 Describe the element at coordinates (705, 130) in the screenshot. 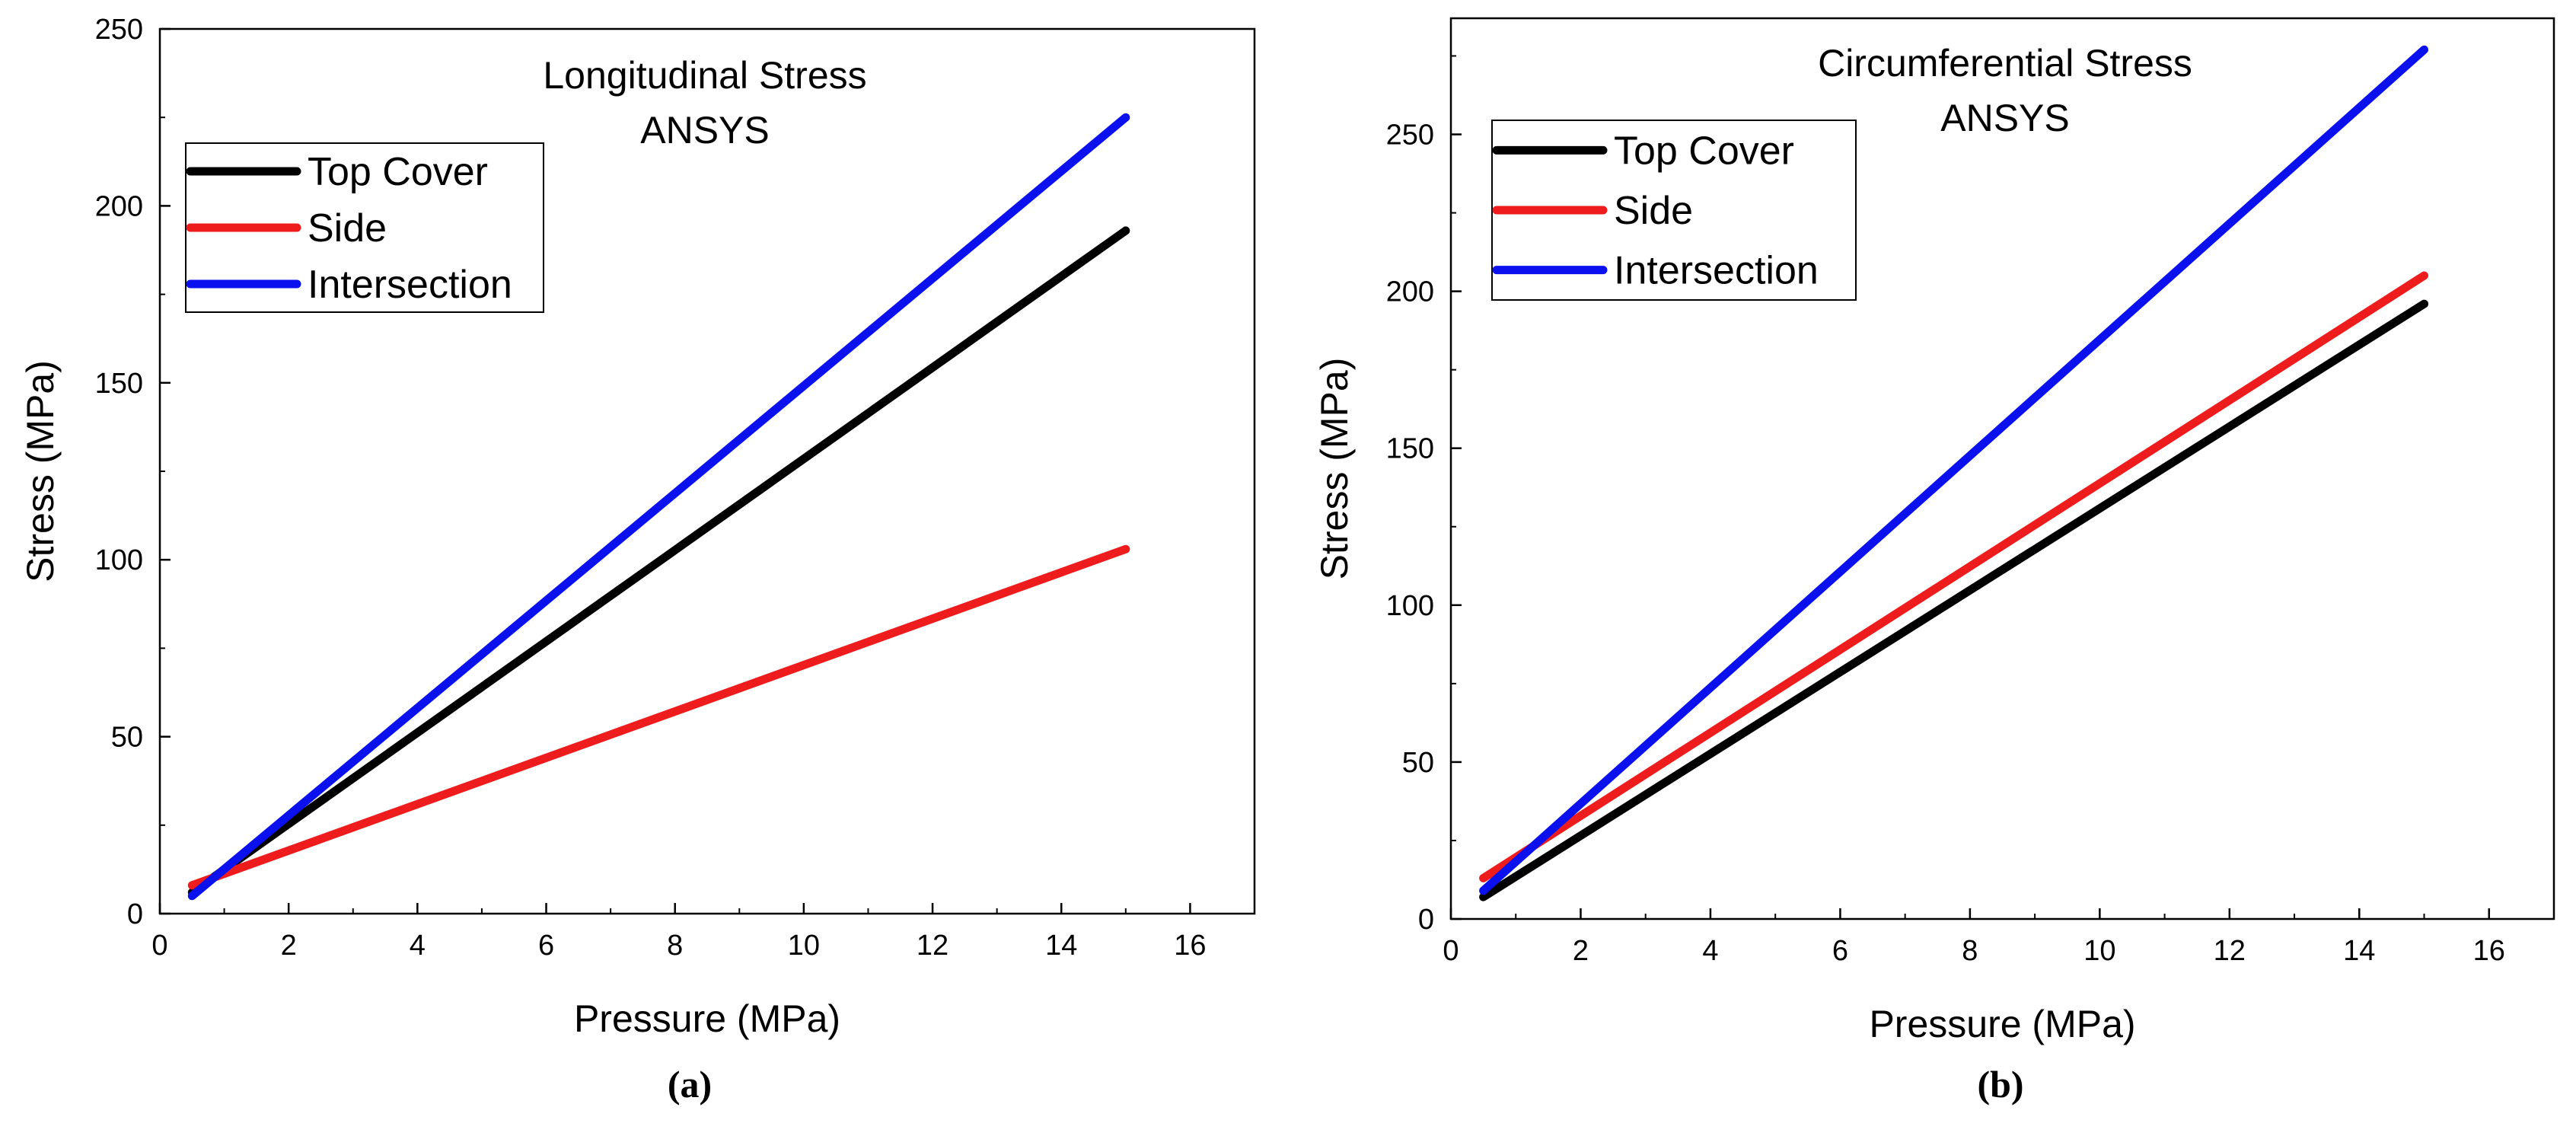

I see `chart-subtitle-a: ANSYS` at that location.